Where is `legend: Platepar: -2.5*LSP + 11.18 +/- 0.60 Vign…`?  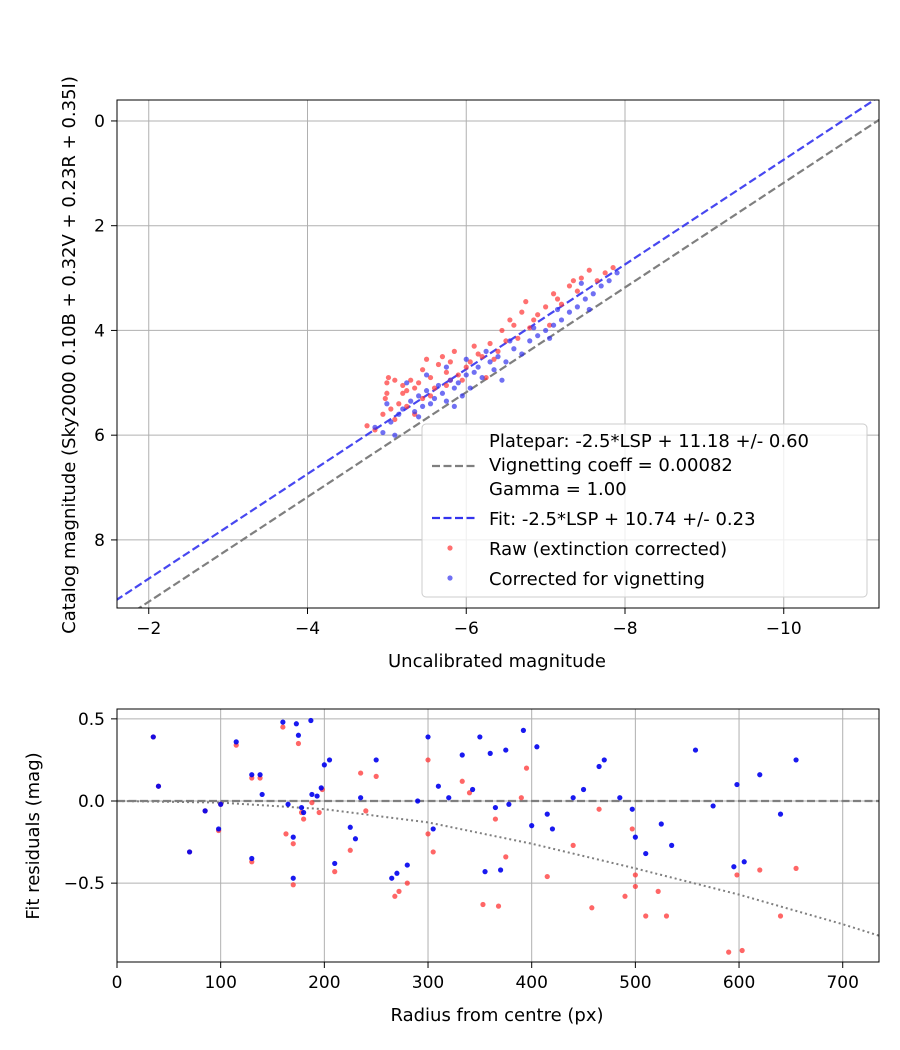 legend: Platepar: -2.5*LSP + 11.18 +/- 0.60 Vign… is located at coordinates (644, 510).